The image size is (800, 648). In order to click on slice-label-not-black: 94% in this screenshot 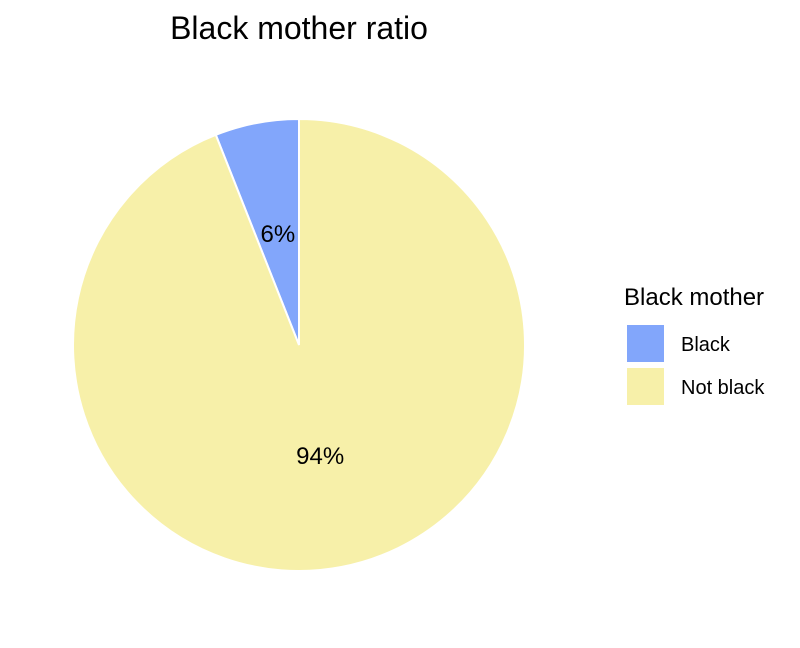, I will do `click(320, 456)`.